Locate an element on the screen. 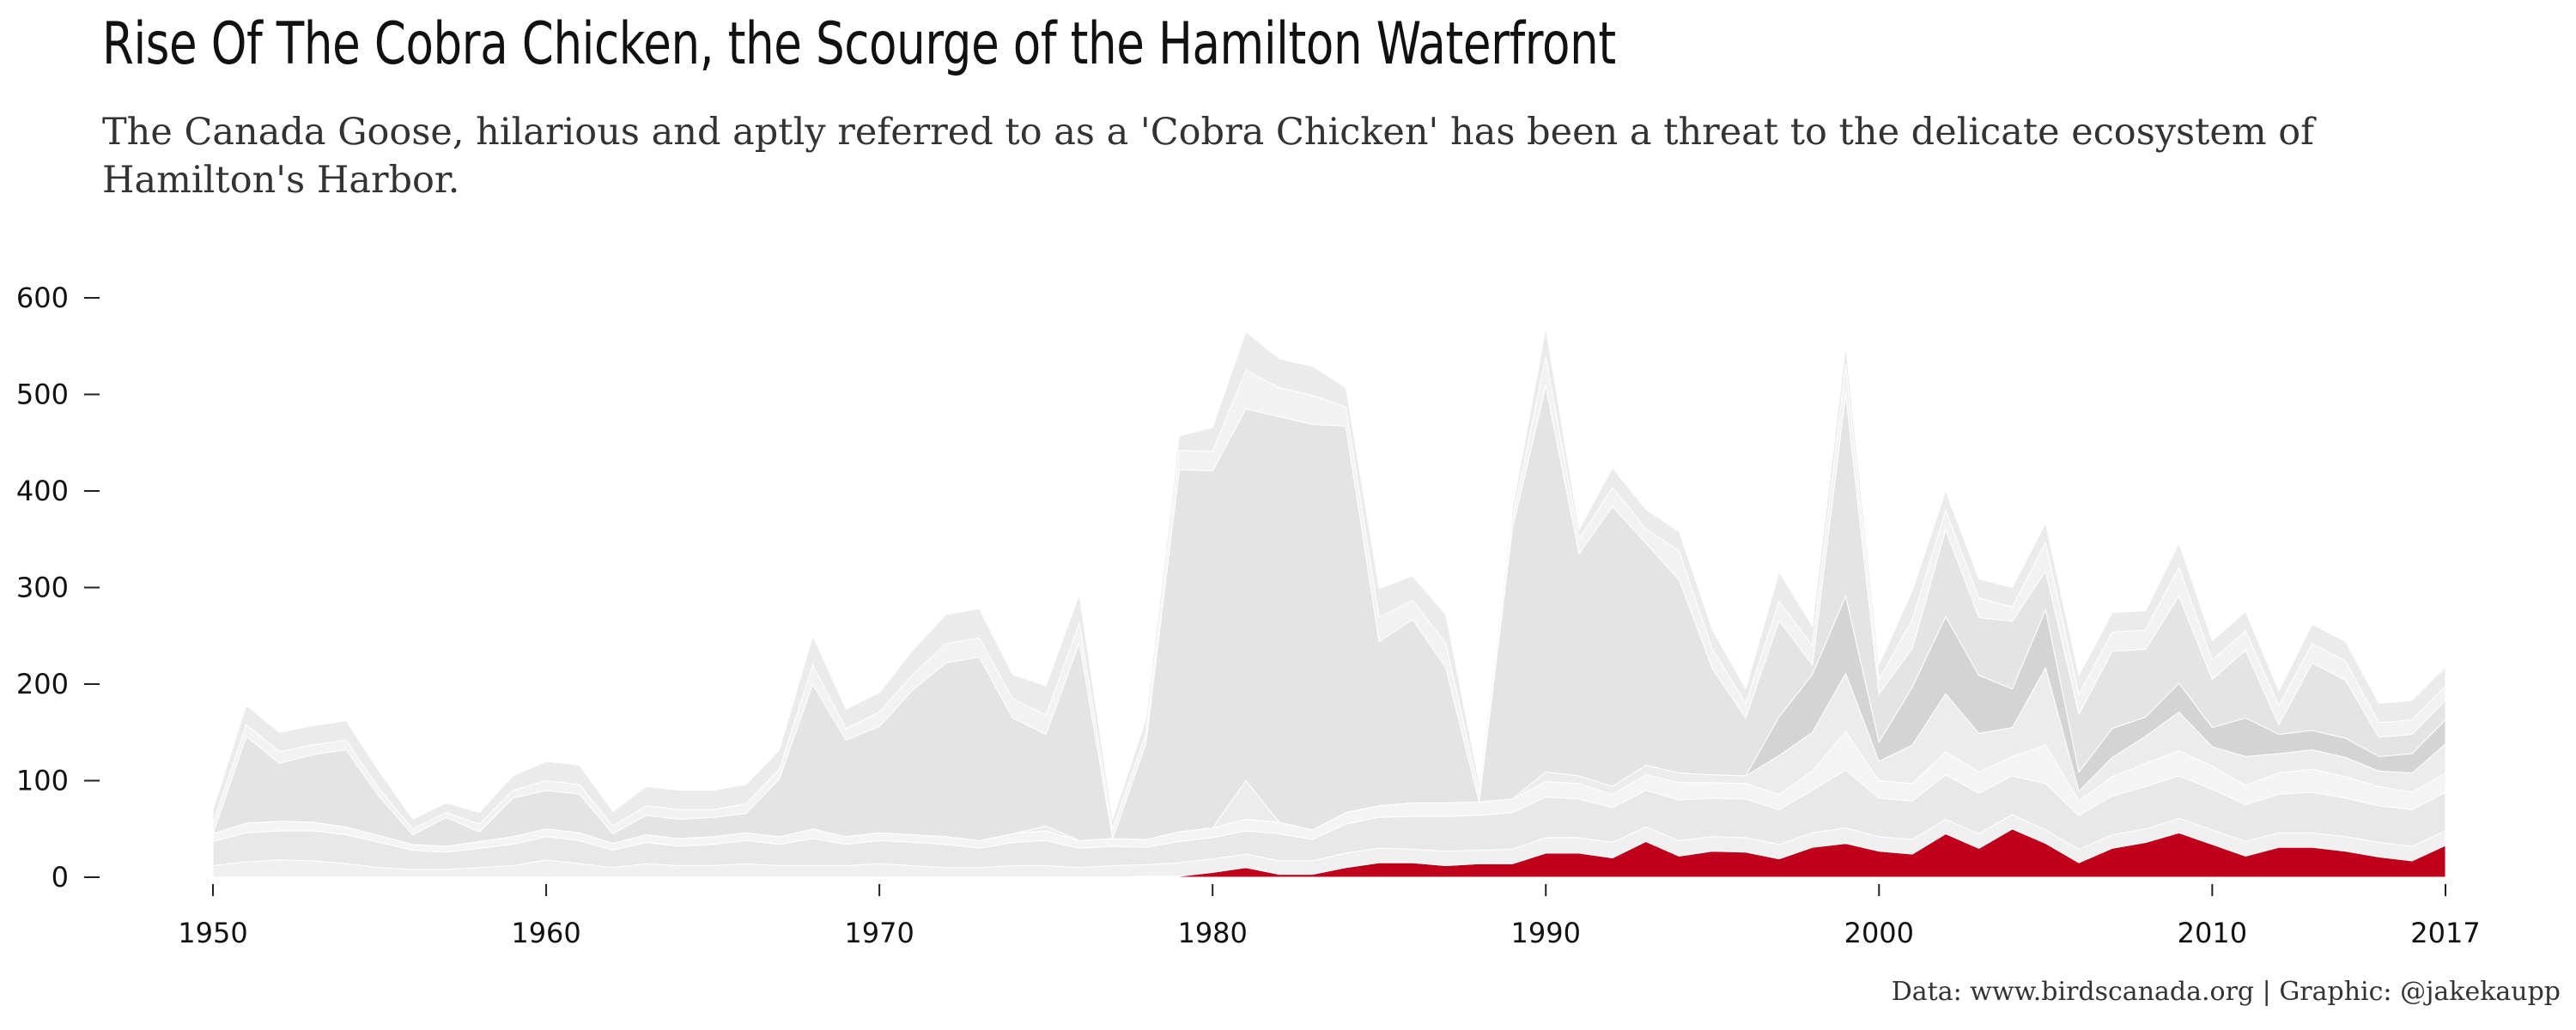 The width and height of the screenshot is (2576, 1030). x-tick-label: 1990 is located at coordinates (1546, 933).